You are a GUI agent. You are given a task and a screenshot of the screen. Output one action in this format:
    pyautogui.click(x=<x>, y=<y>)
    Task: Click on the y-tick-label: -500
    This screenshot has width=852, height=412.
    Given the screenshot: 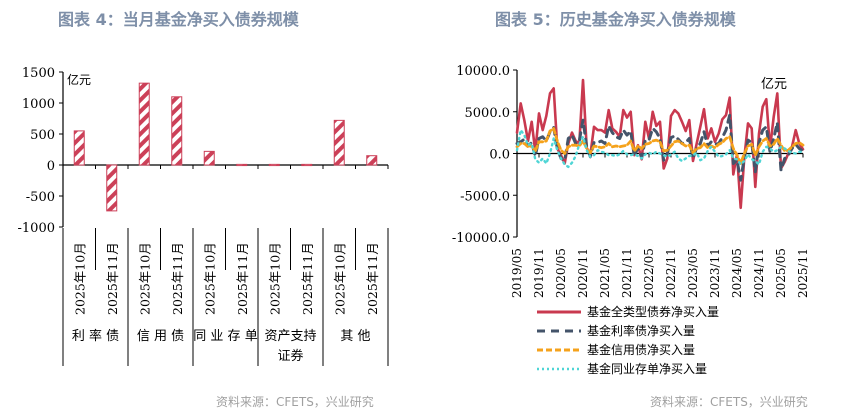 What is the action you would take?
    pyautogui.click(x=40, y=197)
    